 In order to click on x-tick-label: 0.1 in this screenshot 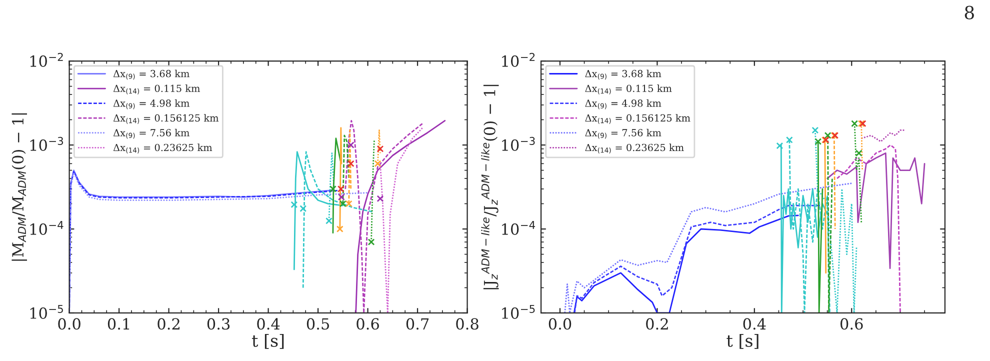, I will do `click(119, 324)`.